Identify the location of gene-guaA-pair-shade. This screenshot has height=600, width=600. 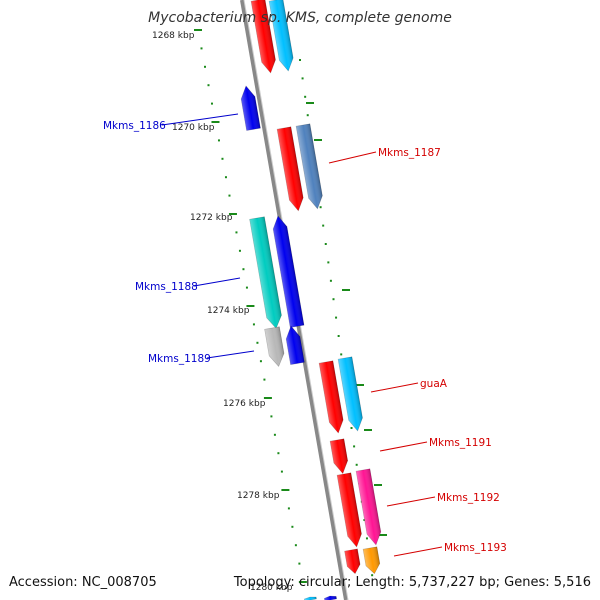
(350, 393).